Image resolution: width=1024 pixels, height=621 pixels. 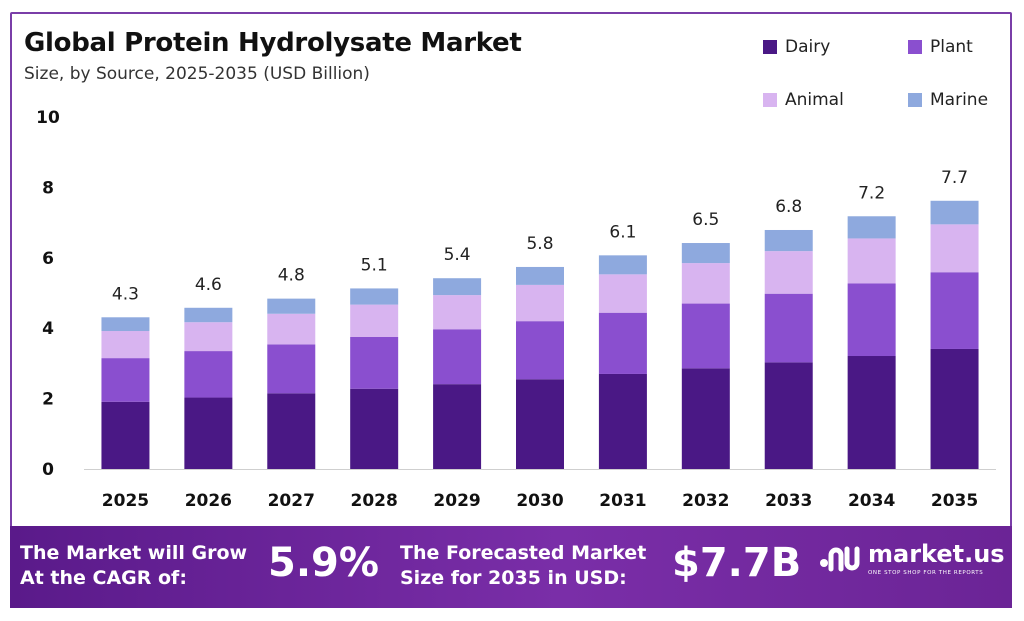 What do you see at coordinates (954, 501) in the screenshot?
I see `x-tick-label: 2035` at bounding box center [954, 501].